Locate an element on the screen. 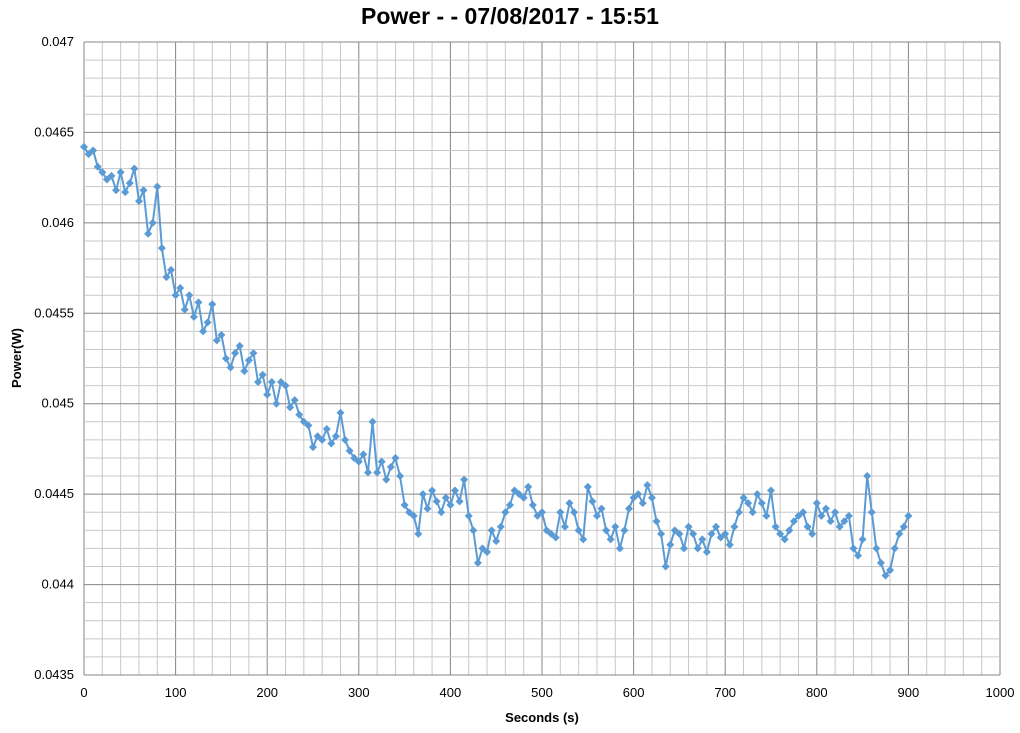  x-tick-label: 700 is located at coordinates (725, 692).